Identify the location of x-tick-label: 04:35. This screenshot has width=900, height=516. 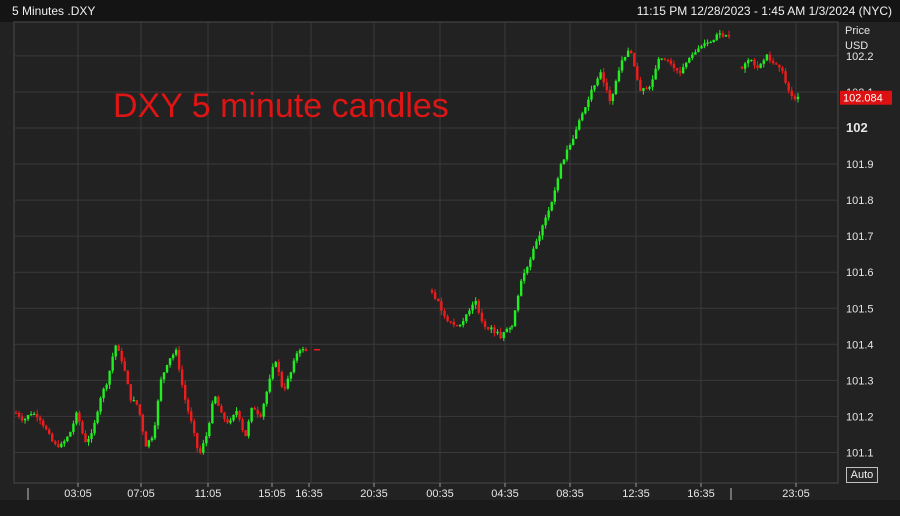
(505, 494).